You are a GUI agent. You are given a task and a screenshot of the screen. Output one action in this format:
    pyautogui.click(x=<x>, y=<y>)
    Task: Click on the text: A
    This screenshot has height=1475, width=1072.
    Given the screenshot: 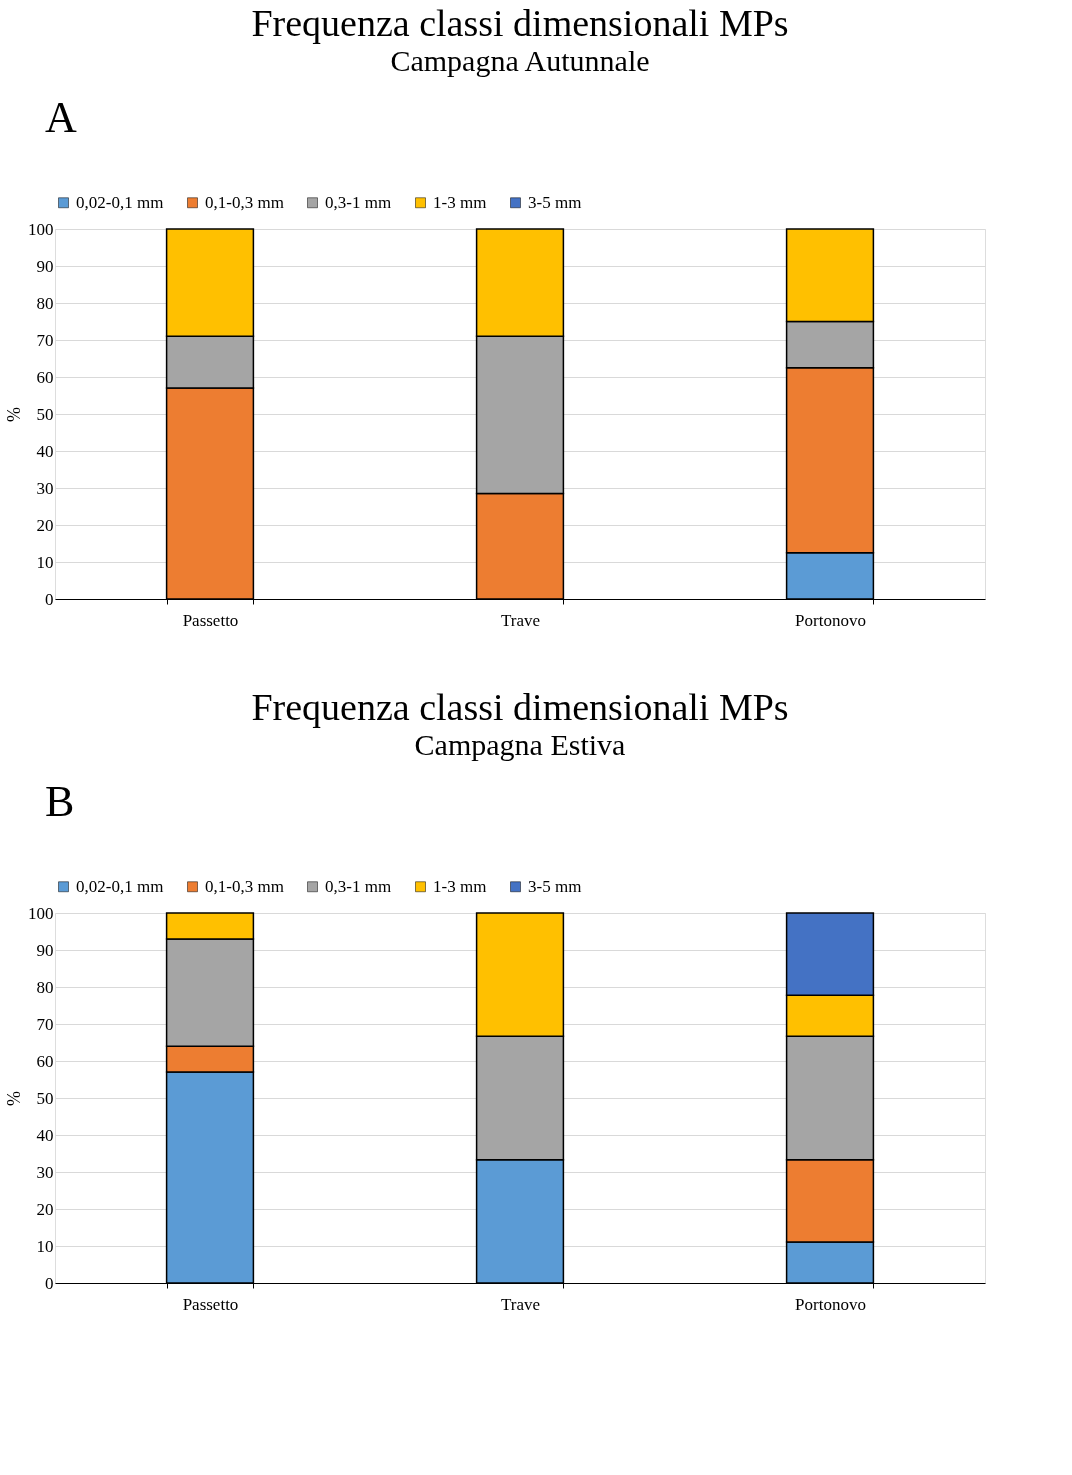 What is the action you would take?
    pyautogui.click(x=61, y=117)
    